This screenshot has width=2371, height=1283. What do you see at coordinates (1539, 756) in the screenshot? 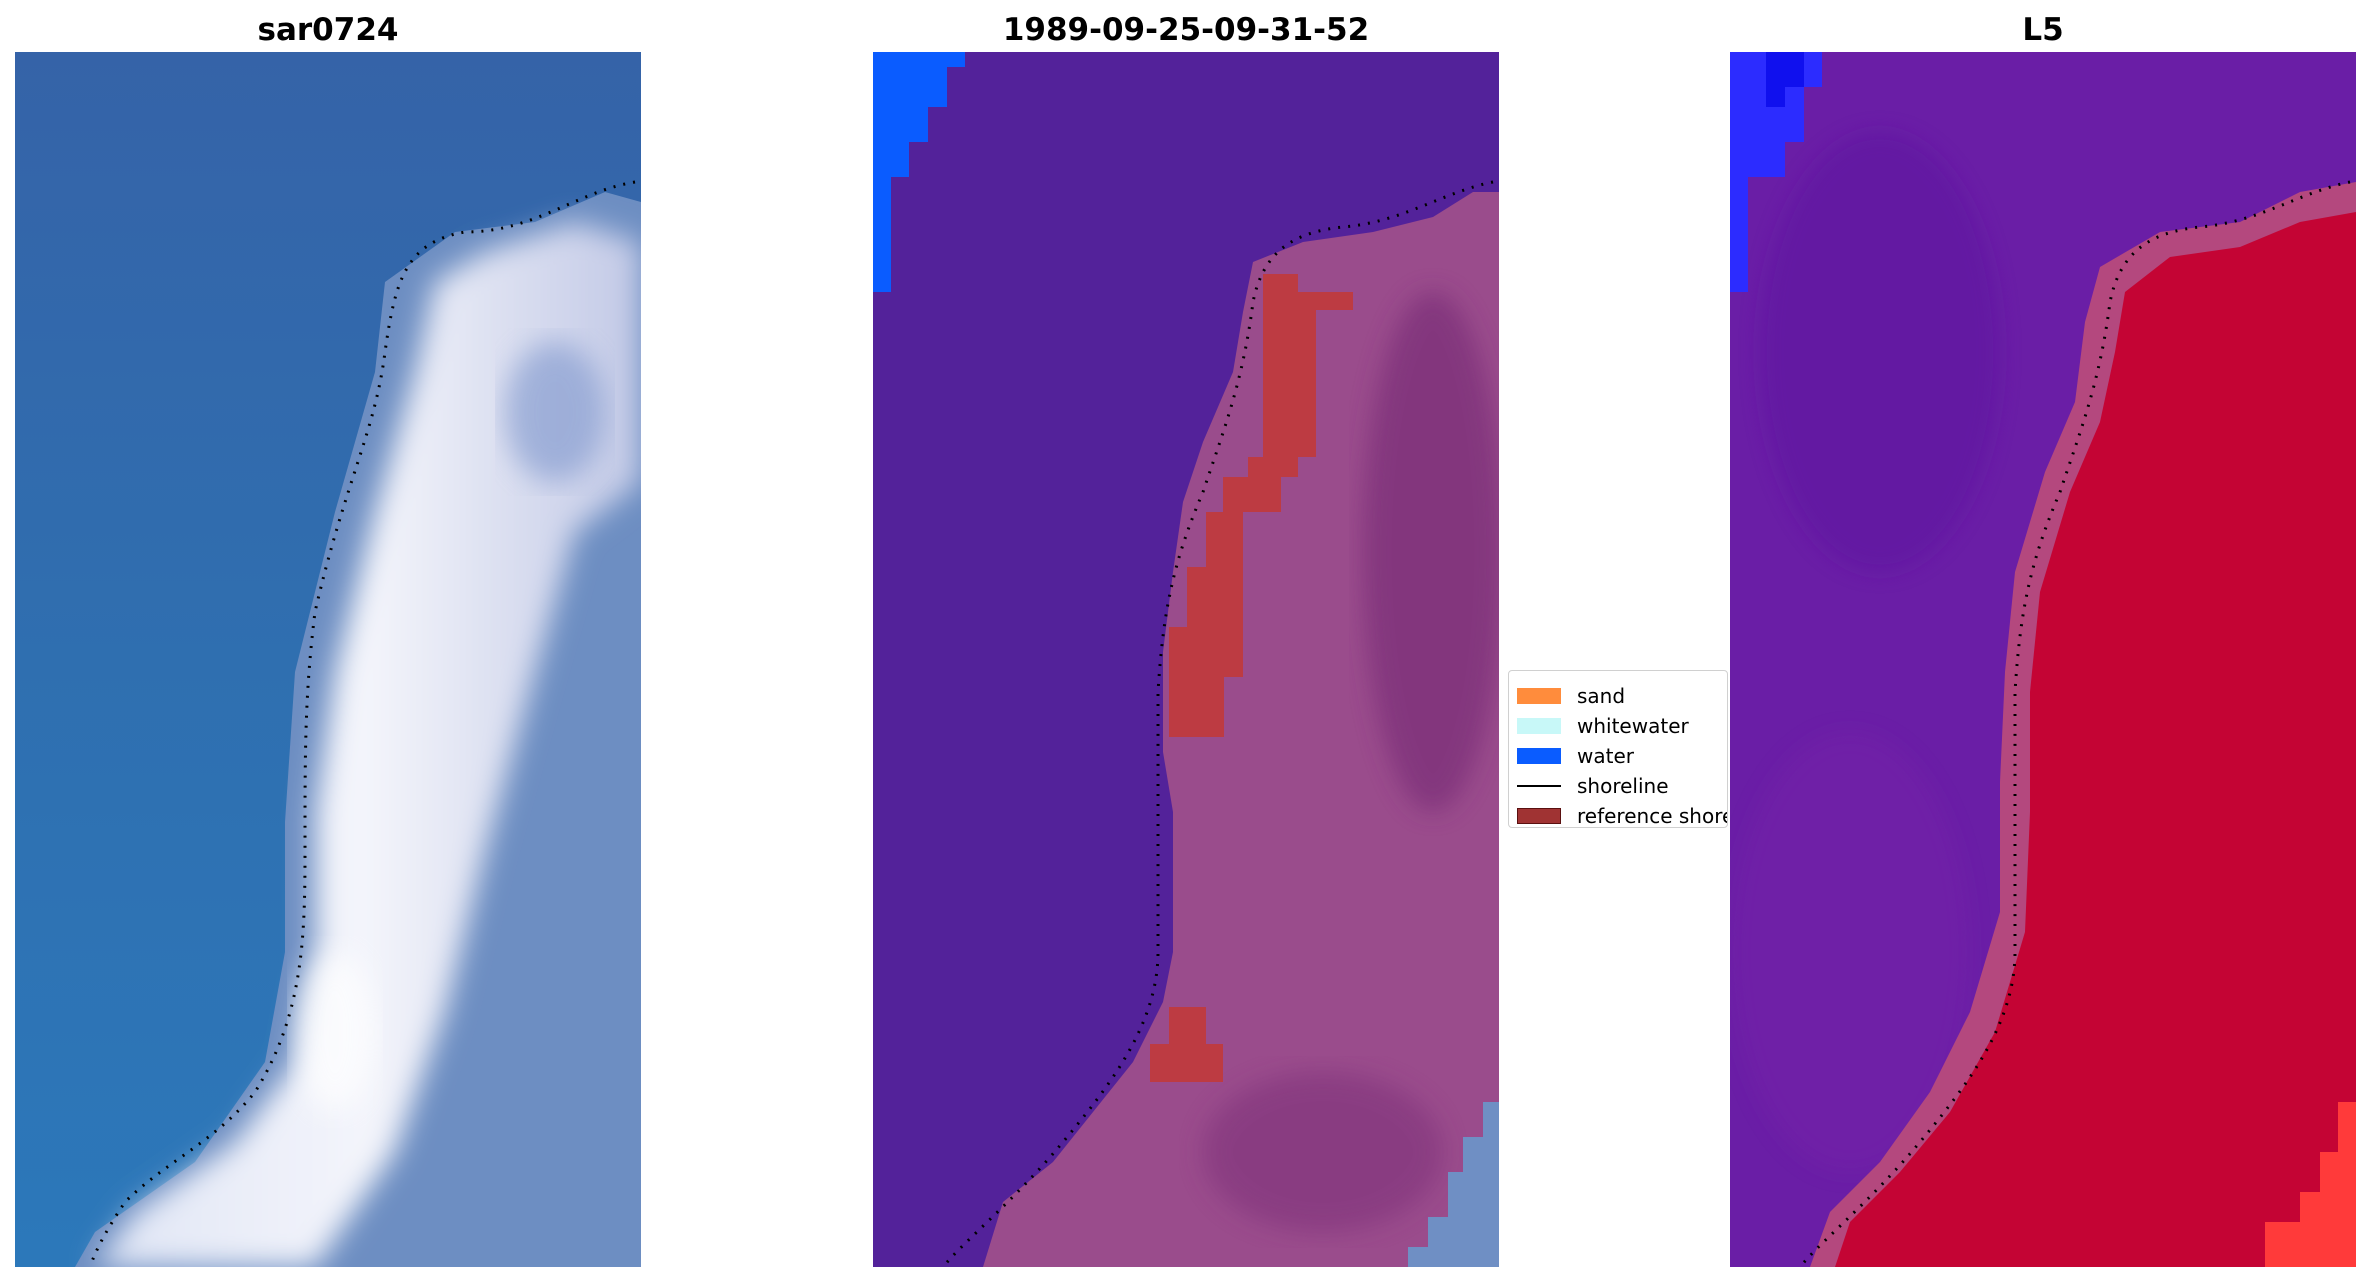
I see `legend-swatch-water` at bounding box center [1539, 756].